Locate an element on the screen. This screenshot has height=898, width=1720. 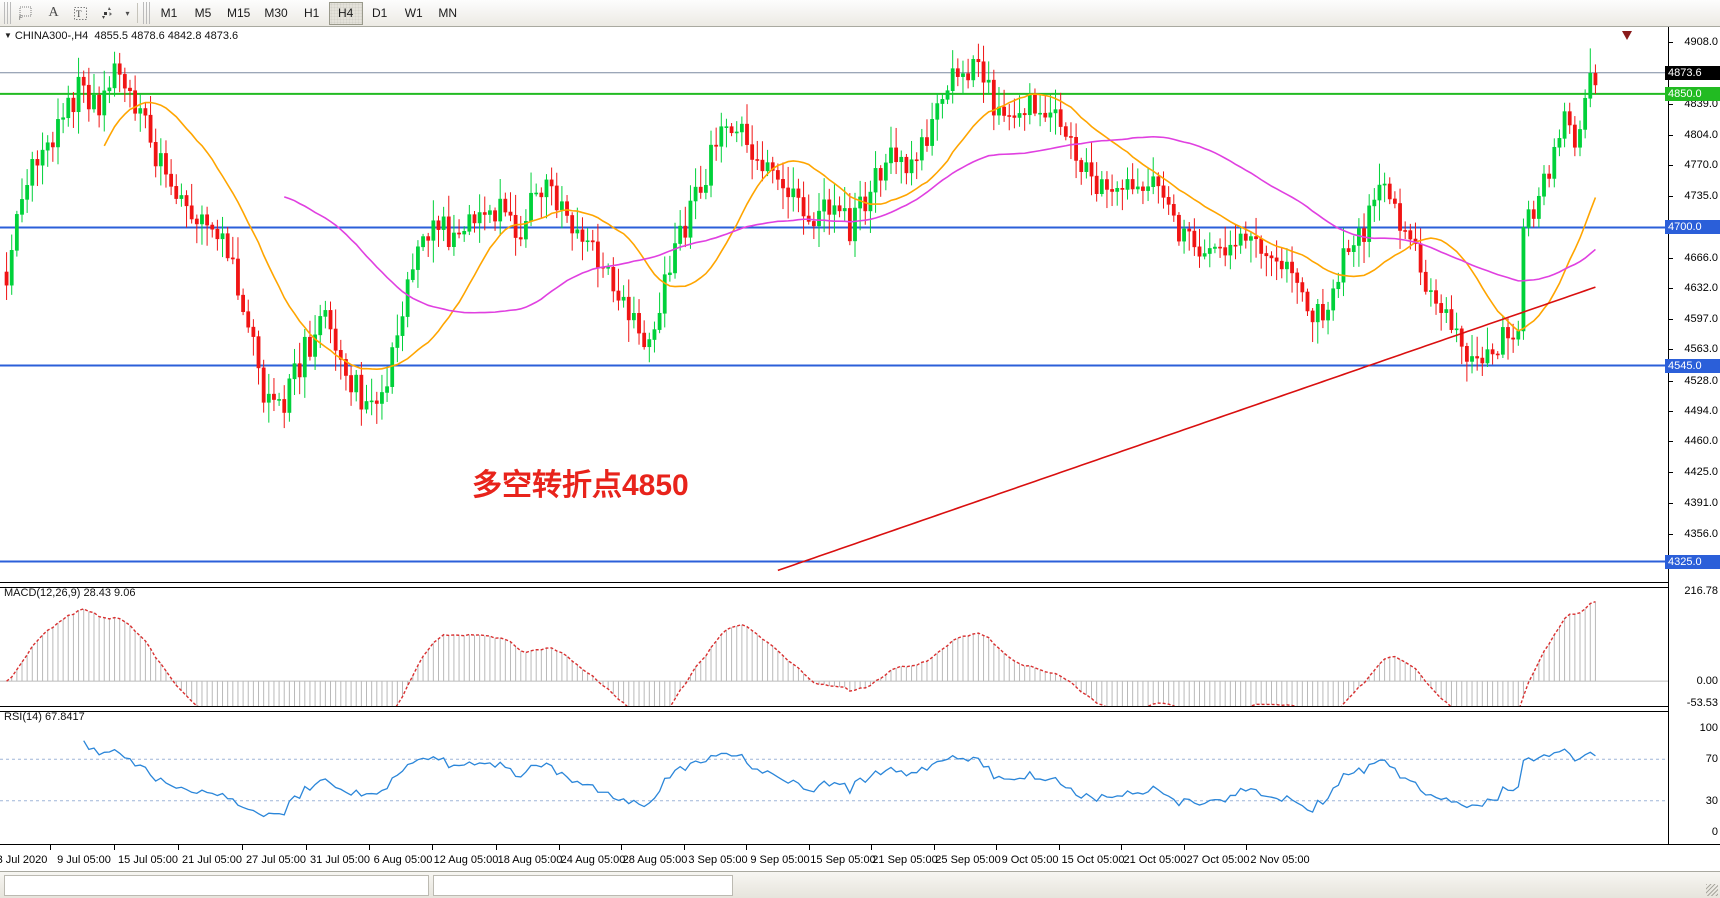
symbol-collapse-caret-icon: ▼ is located at coordinates (8, 35).